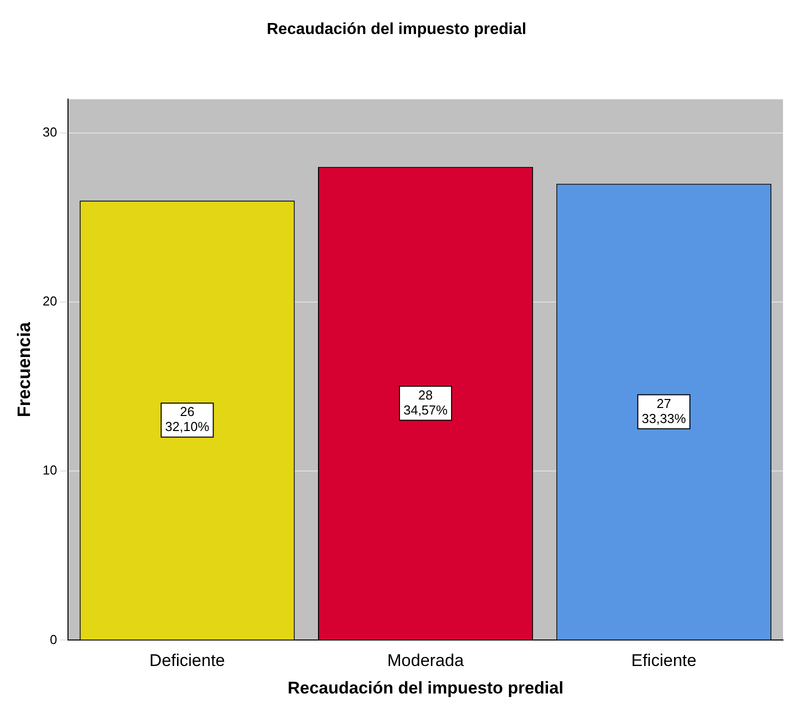 This screenshot has height=713, width=803. What do you see at coordinates (664, 411) in the screenshot?
I see `data-label: 27 33,33%` at bounding box center [664, 411].